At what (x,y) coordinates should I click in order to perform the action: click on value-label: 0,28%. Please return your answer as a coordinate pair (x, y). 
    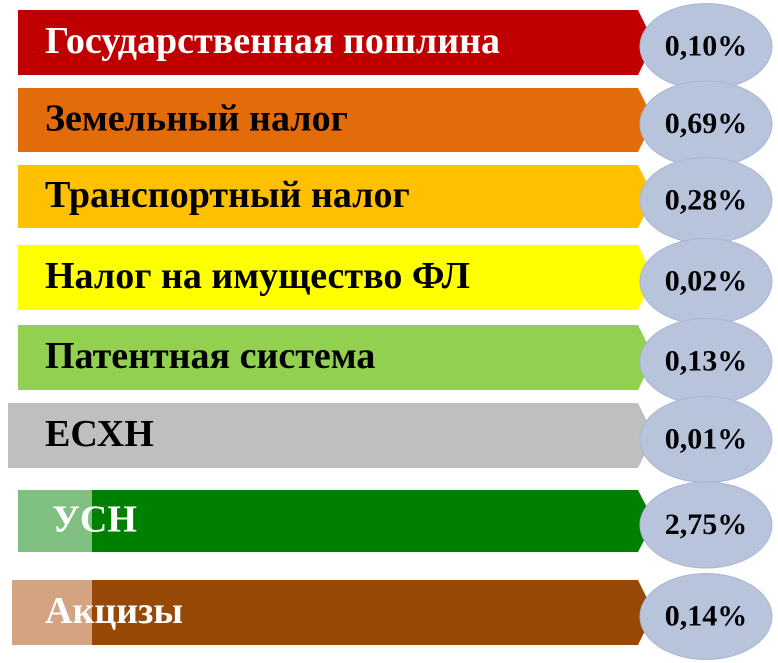
    Looking at the image, I should click on (706, 199).